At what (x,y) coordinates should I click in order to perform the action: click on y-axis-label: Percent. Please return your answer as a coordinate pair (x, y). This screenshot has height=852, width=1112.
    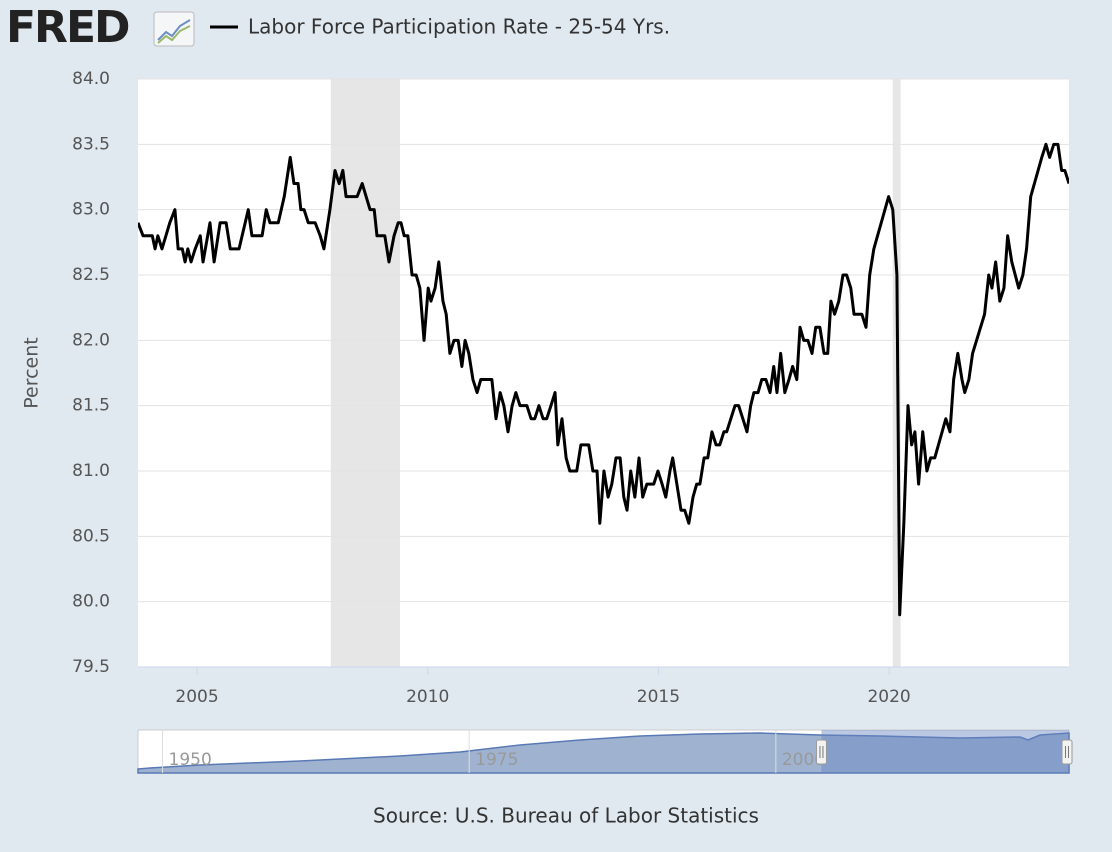
    Looking at the image, I should click on (32, 373).